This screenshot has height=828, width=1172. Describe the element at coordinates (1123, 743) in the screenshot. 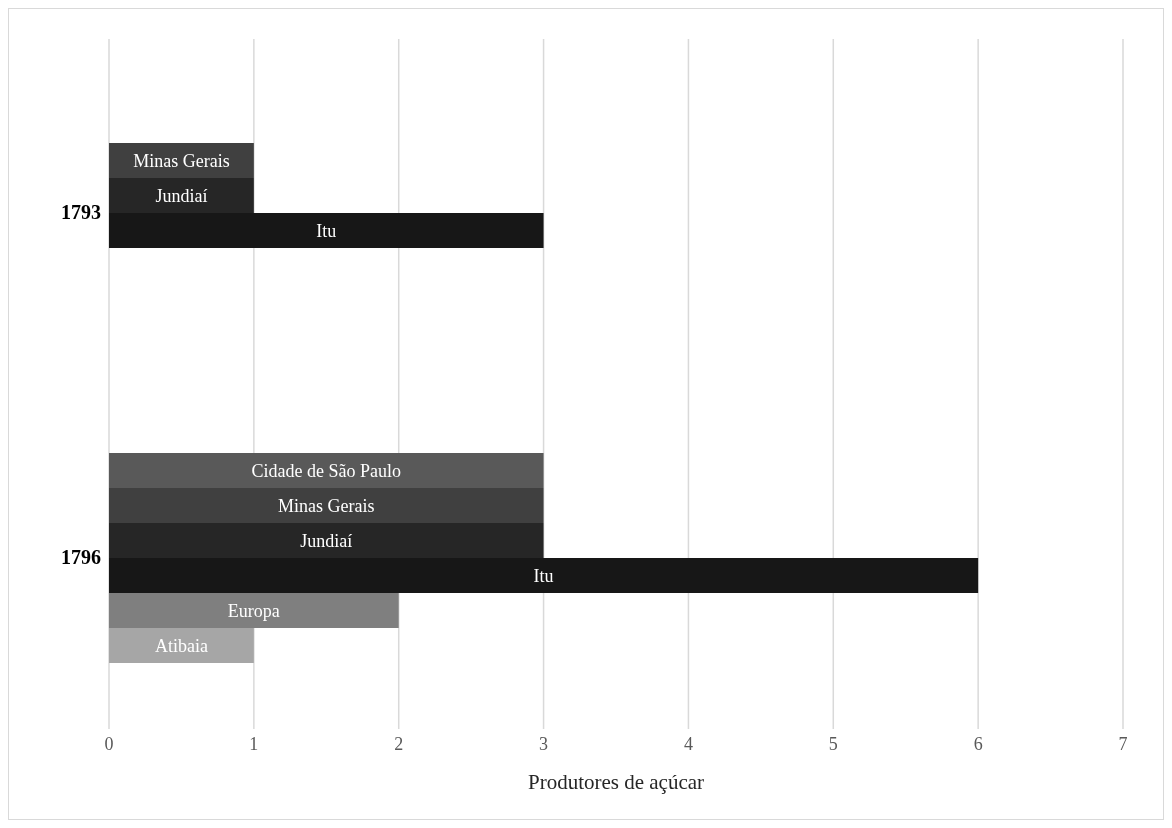

I see `x-tick-label: 7` at that location.